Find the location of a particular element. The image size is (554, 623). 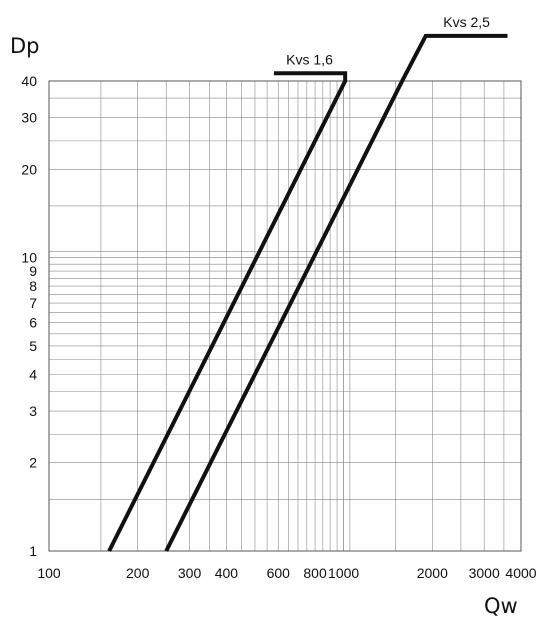

y-tick-label: 7 is located at coordinates (33, 303).